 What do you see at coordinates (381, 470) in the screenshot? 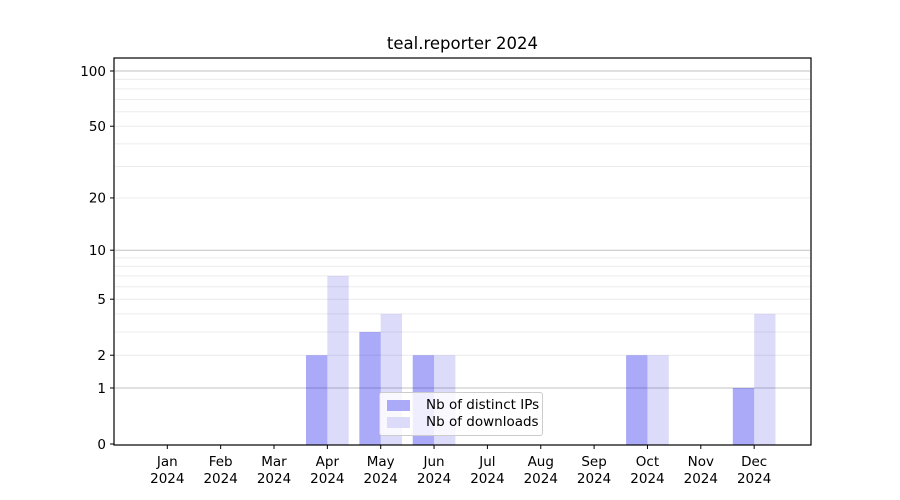
I see `x-tick-label: May 2024` at bounding box center [381, 470].